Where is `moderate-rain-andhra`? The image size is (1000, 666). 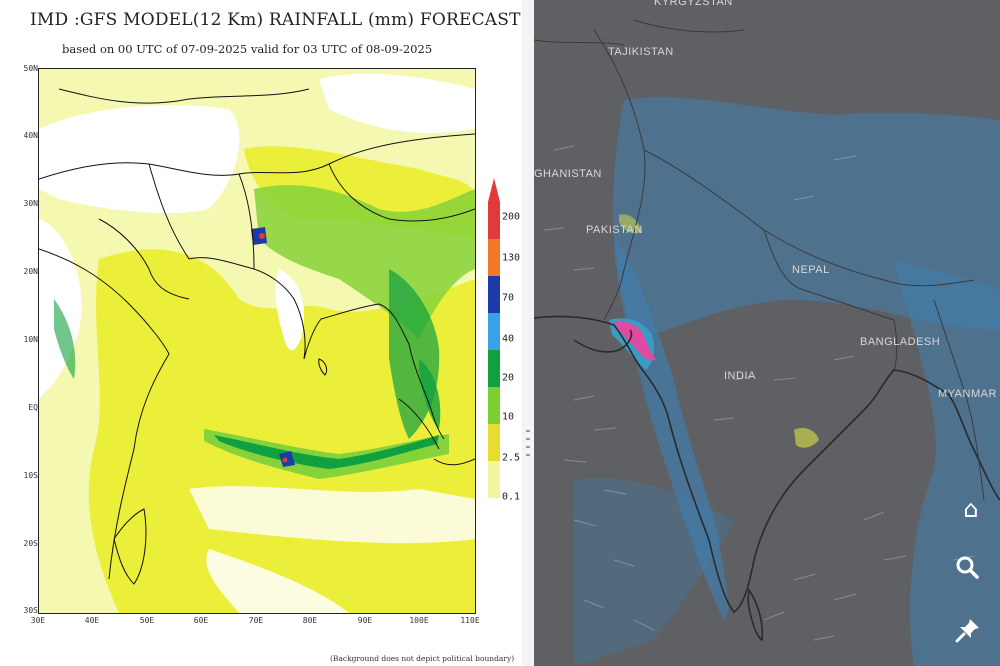 moderate-rain-andhra is located at coordinates (806, 438).